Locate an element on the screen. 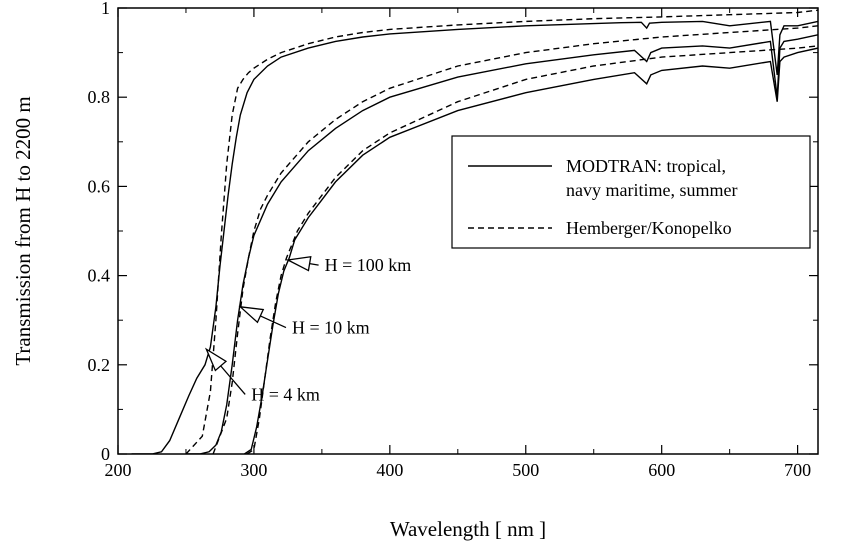 The image size is (846, 556). x-axis-title: Wavelength [ nm ] is located at coordinates (468, 529).